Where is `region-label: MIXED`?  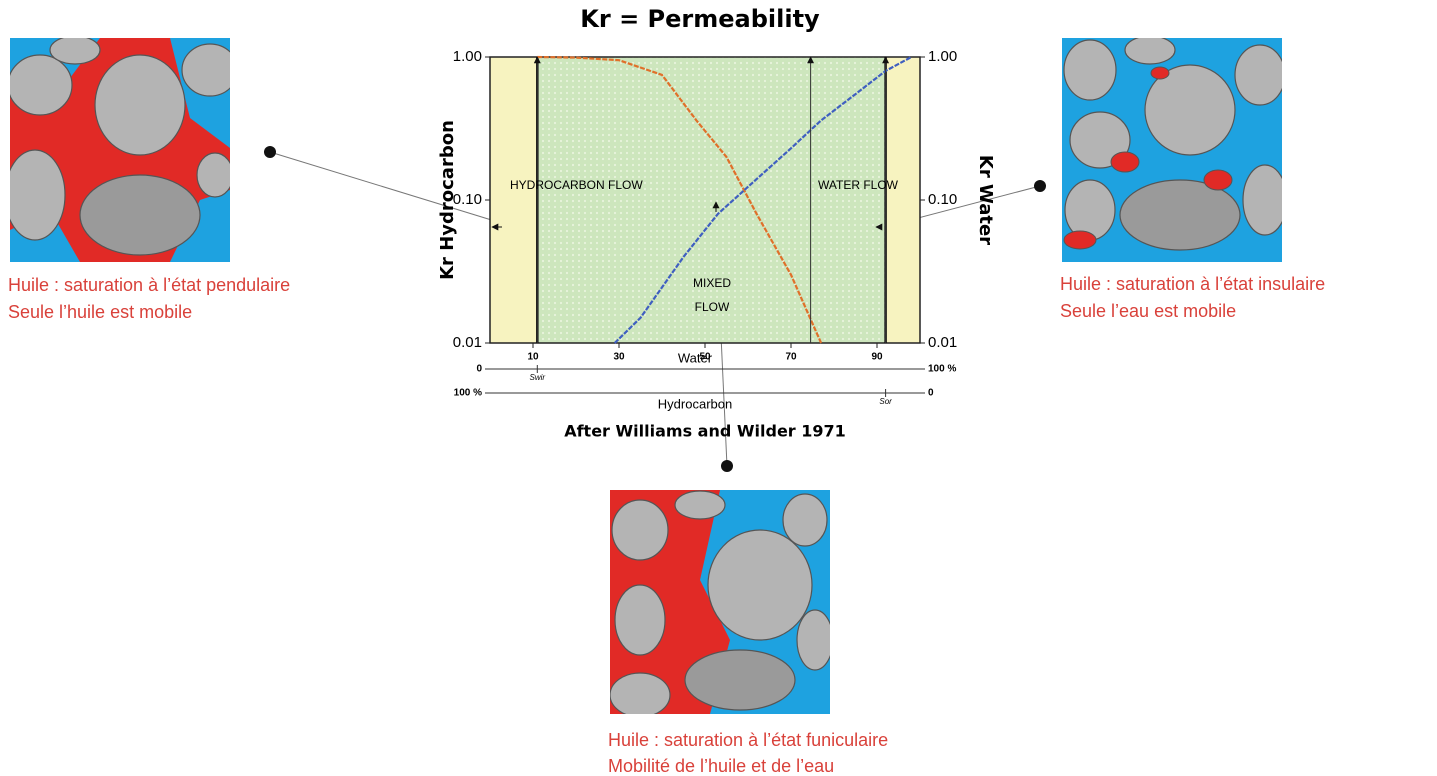
region-label: MIXED is located at coordinates (712, 283).